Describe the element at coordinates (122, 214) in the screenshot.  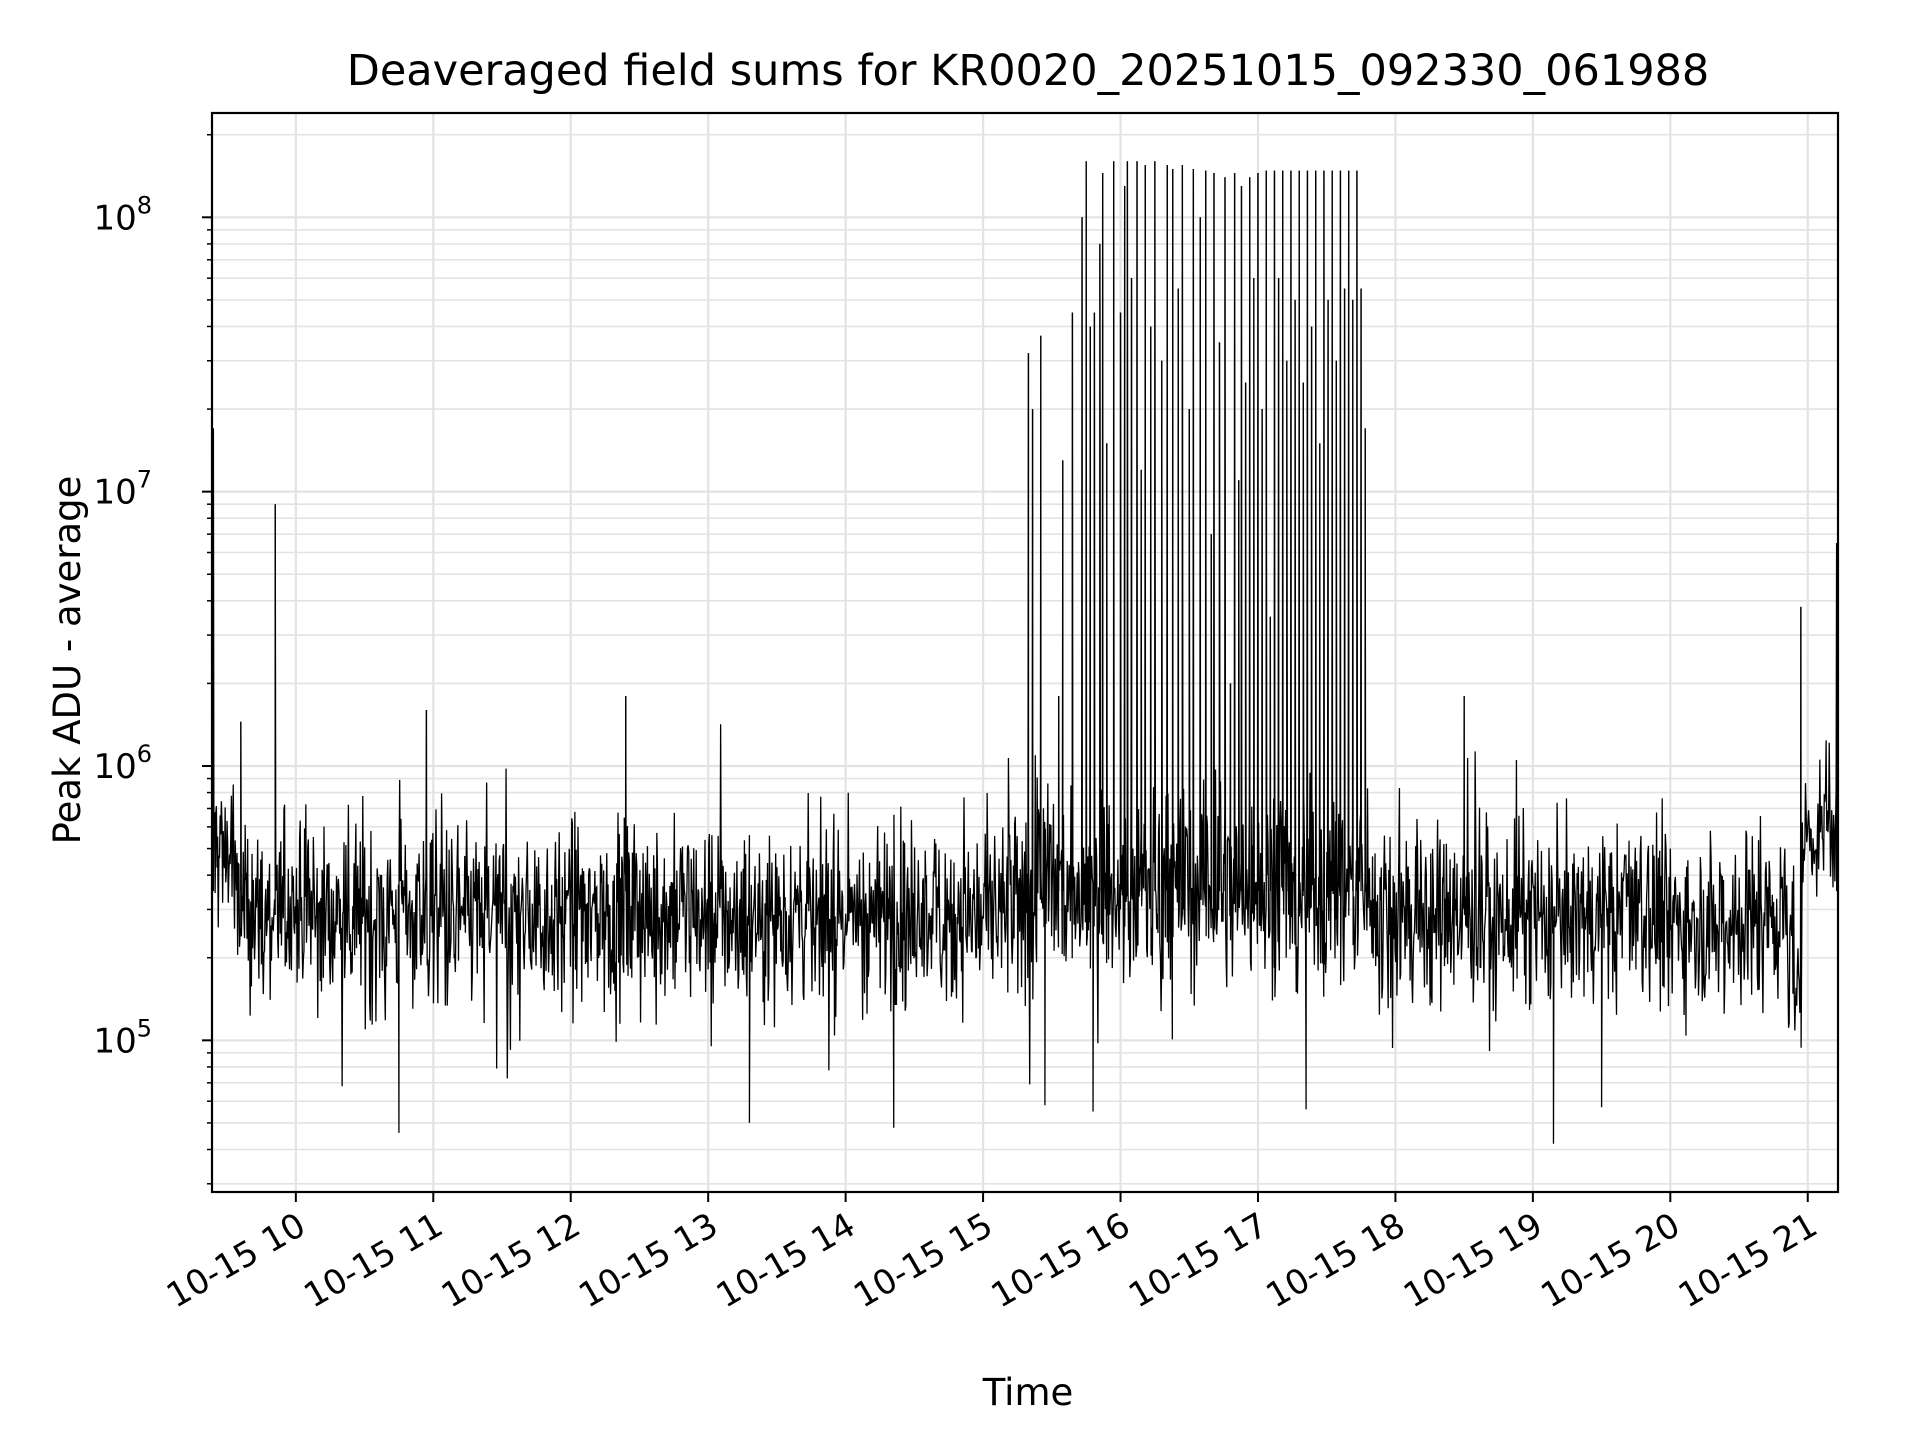
I see `y-tick-label: 10⁸` at that location.